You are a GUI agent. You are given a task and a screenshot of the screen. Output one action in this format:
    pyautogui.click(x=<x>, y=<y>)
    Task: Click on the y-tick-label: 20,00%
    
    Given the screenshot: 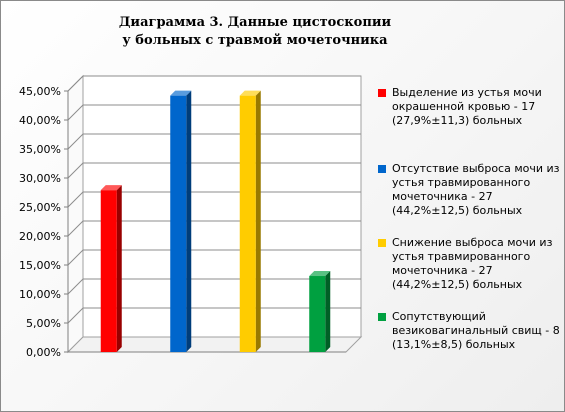 What is the action you would take?
    pyautogui.click(x=40, y=236)
    